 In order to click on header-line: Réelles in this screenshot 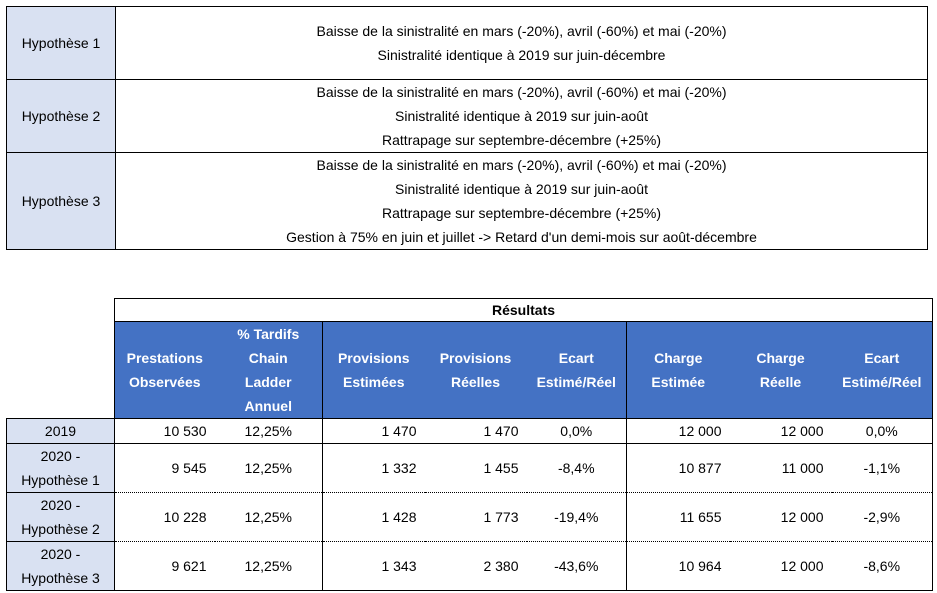, I will do `click(475, 382)`.